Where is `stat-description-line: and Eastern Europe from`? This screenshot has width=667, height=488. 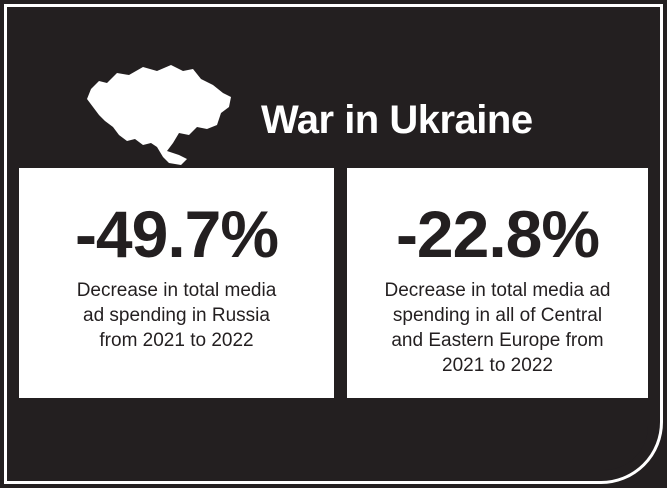 stat-description-line: and Eastern Europe from is located at coordinates (497, 340).